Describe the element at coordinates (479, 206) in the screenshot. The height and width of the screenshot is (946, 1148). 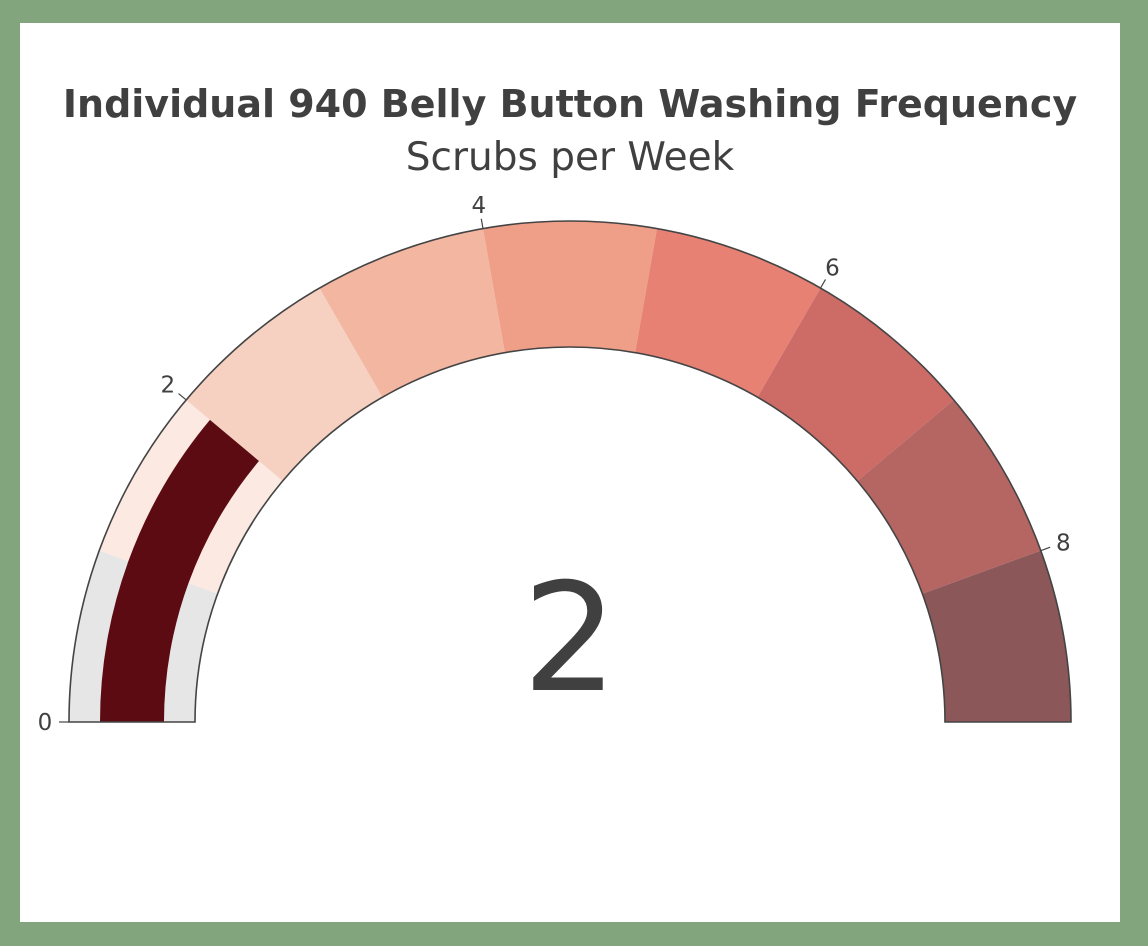
I see `tick-label-4: 4` at that location.